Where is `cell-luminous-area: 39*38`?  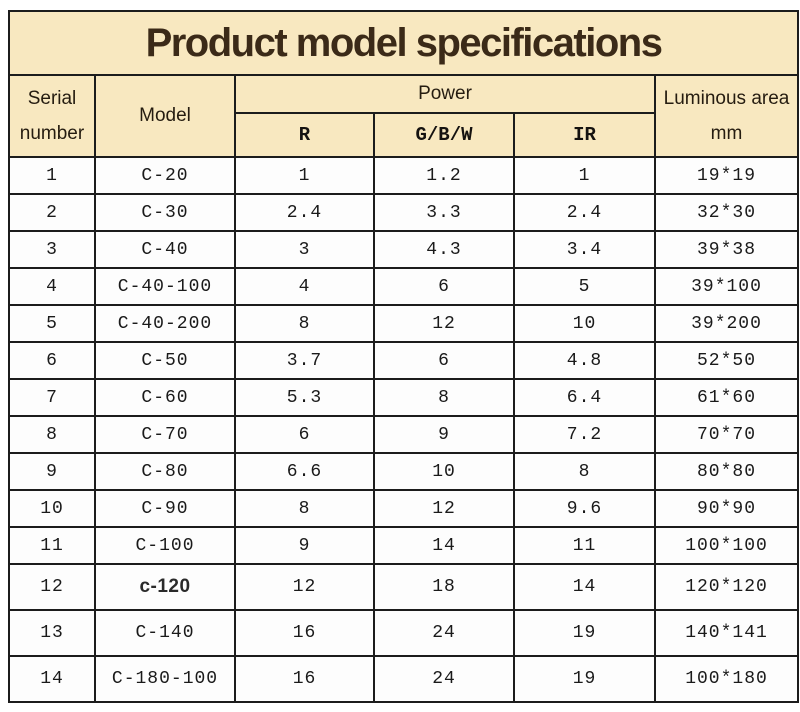
cell-luminous-area: 39*38 is located at coordinates (726, 249).